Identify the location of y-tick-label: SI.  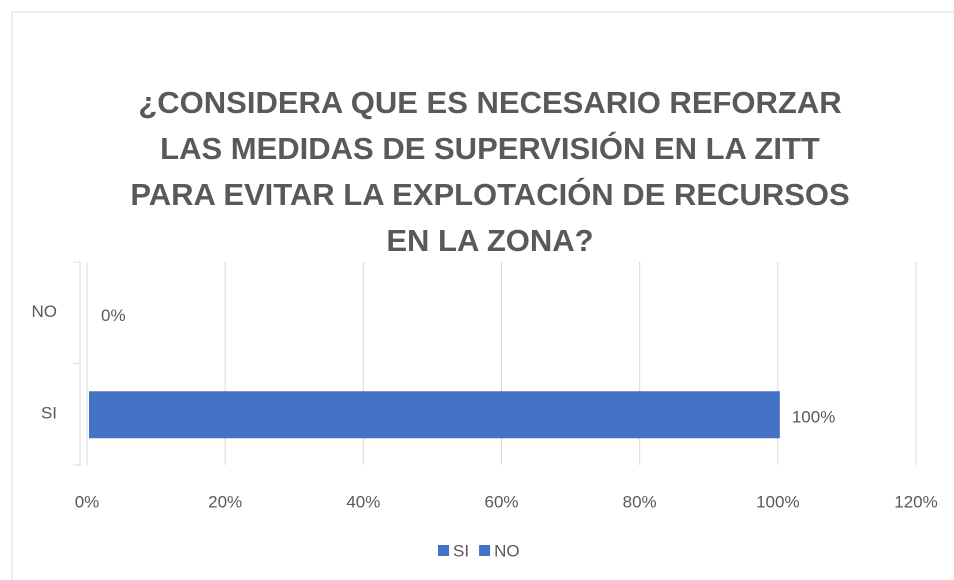
(49, 413).